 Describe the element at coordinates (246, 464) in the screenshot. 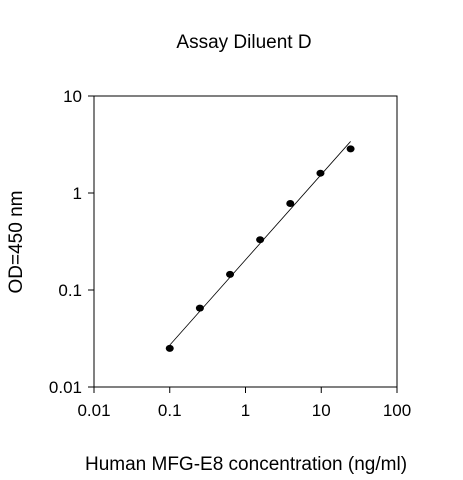

I see `x-axis-label: Human MFG-E8 concentration (ng/ml)` at that location.